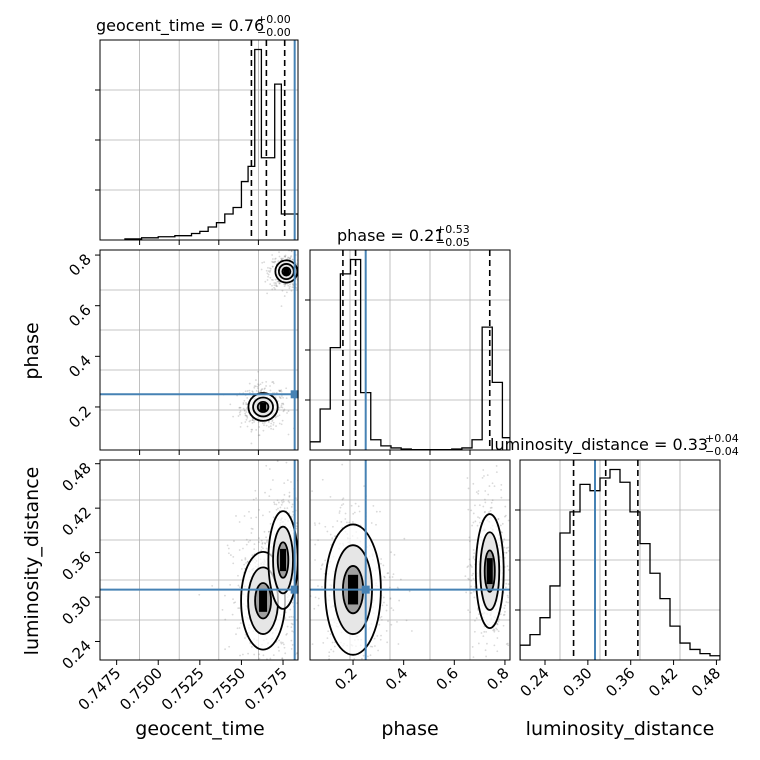  What do you see at coordinates (599, 445) in the screenshot?
I see `luminosity-distance-title: luminosity_distance = 0.33` at bounding box center [599, 445].